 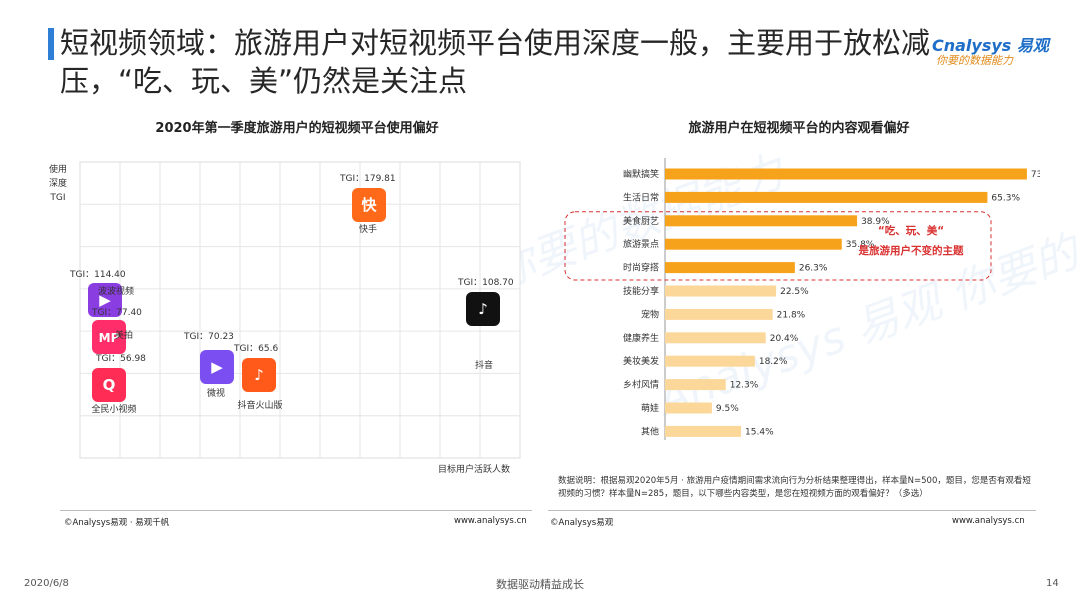 What do you see at coordinates (113, 409) in the screenshot?
I see `point-name: 全民小视频` at bounding box center [113, 409].